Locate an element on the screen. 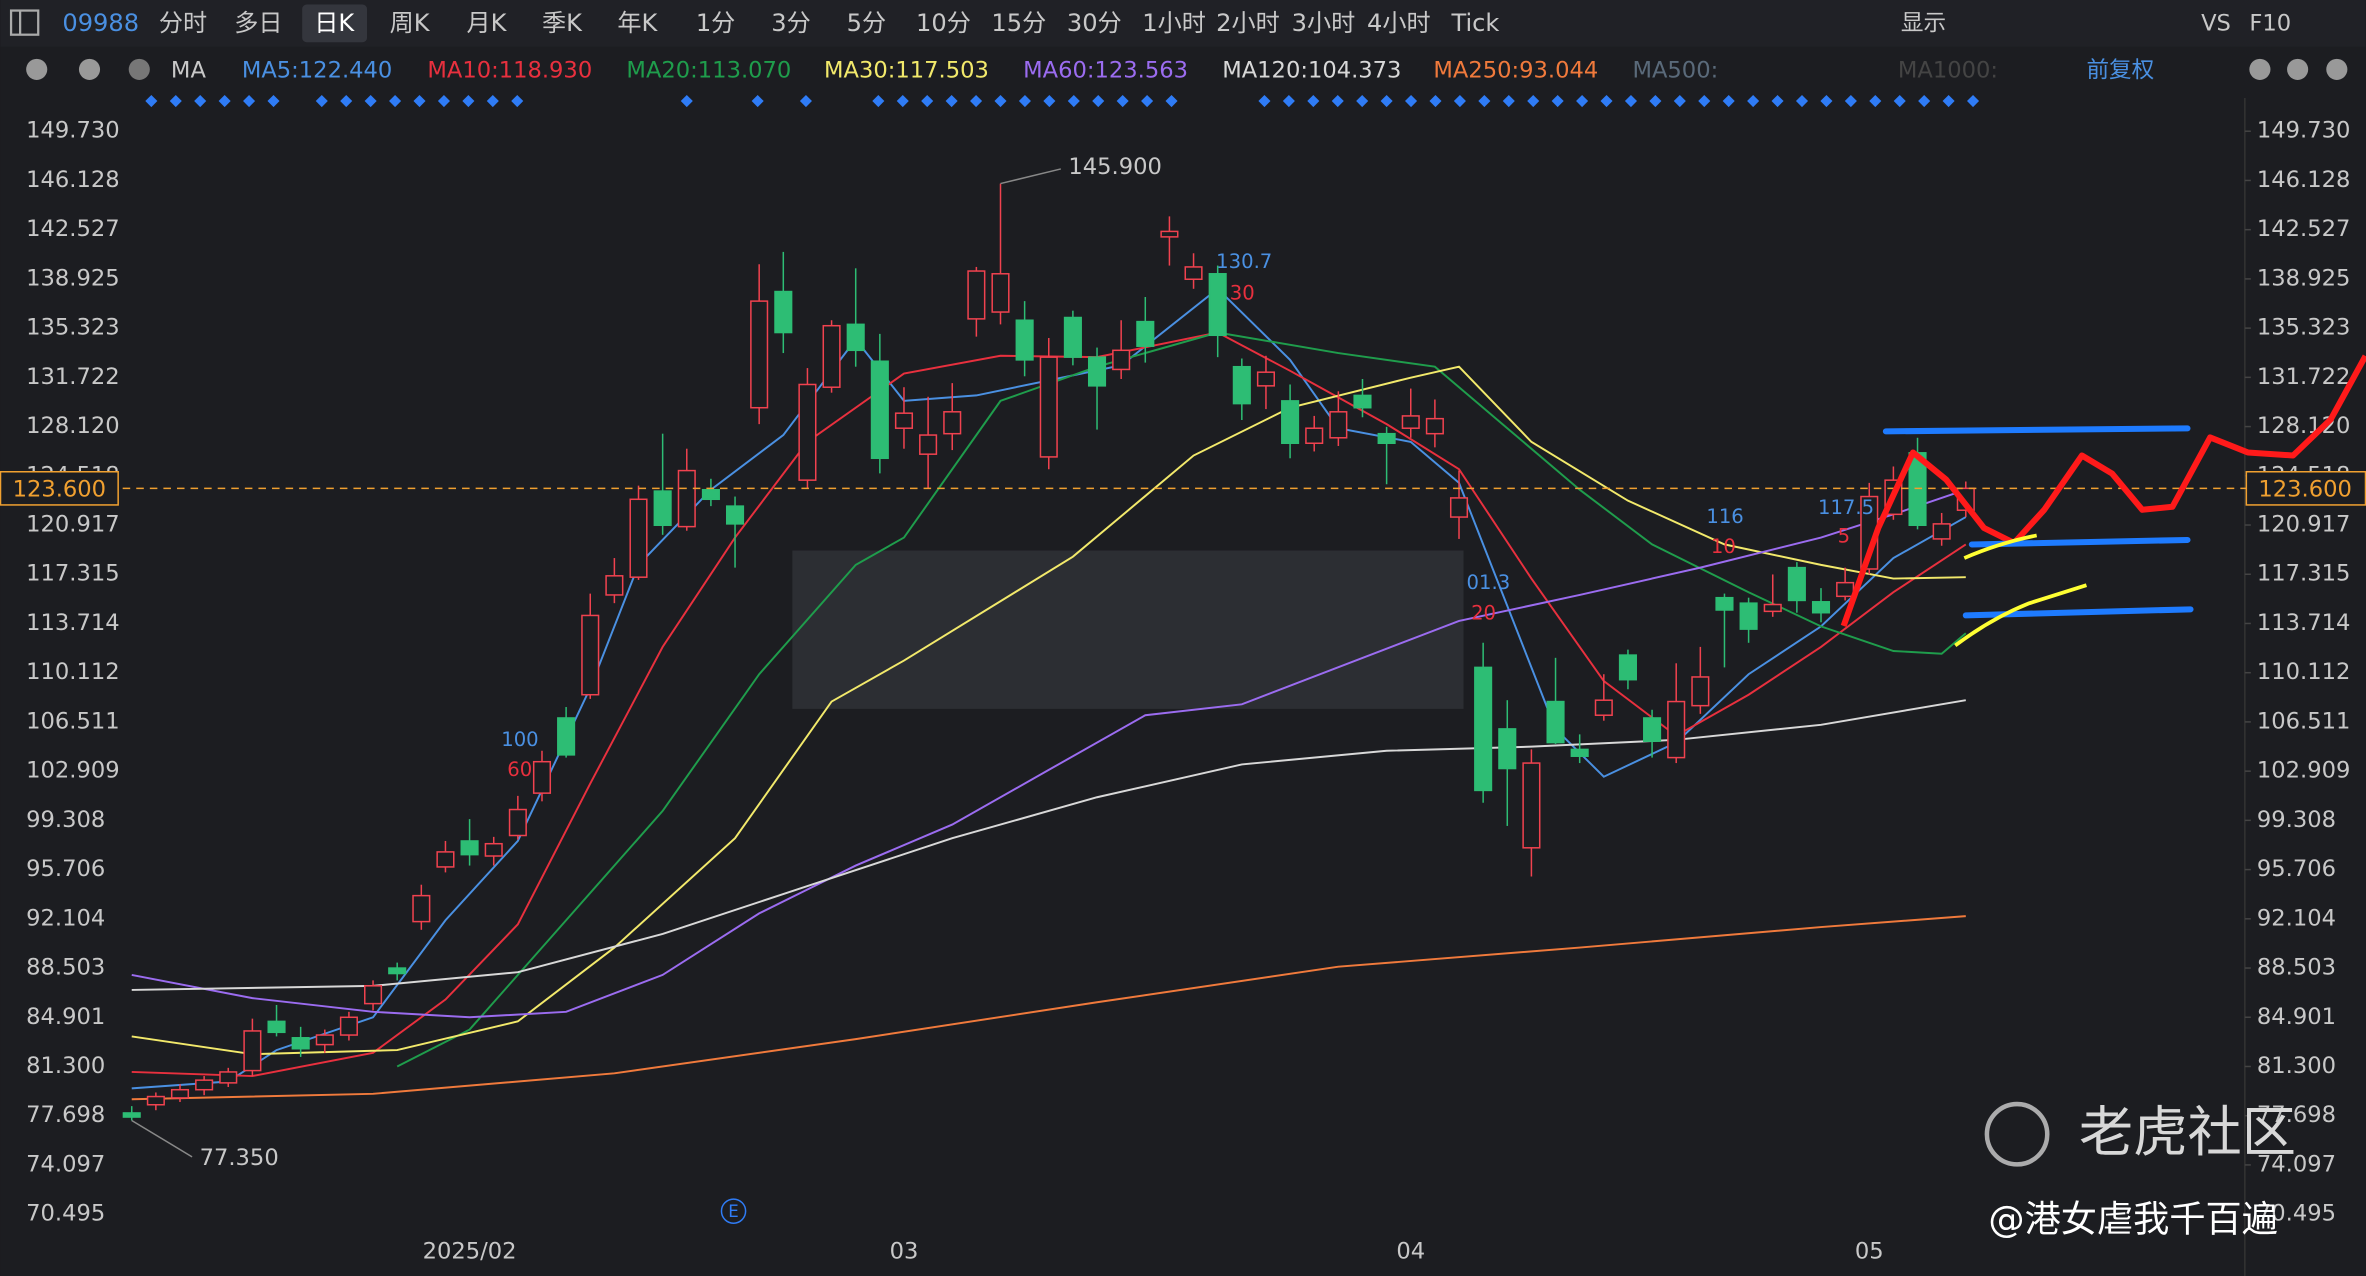 The width and height of the screenshot is (2366, 1276). period-tab: 2小时 is located at coordinates (1248, 23).